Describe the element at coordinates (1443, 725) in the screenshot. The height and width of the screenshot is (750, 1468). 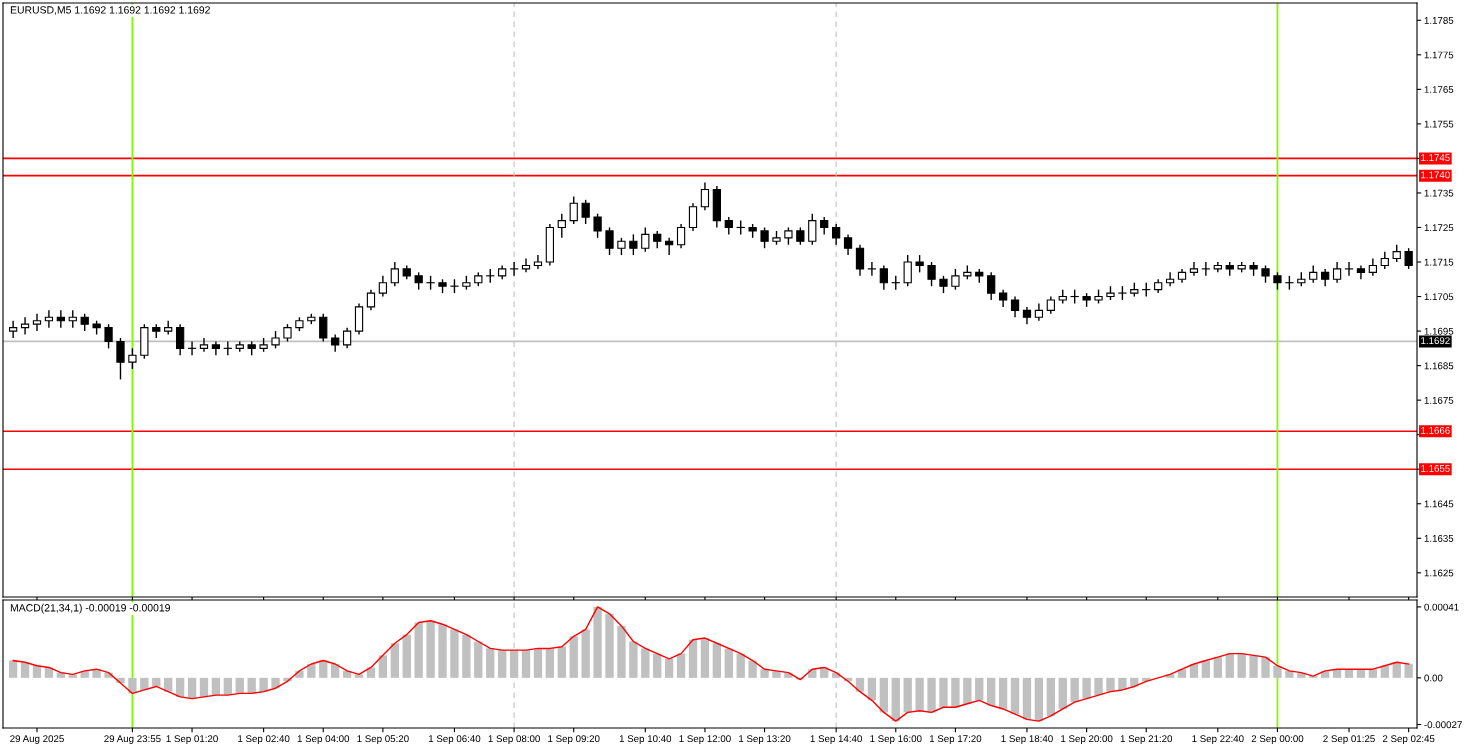
I see `y-tick-label: -0.00027` at that location.